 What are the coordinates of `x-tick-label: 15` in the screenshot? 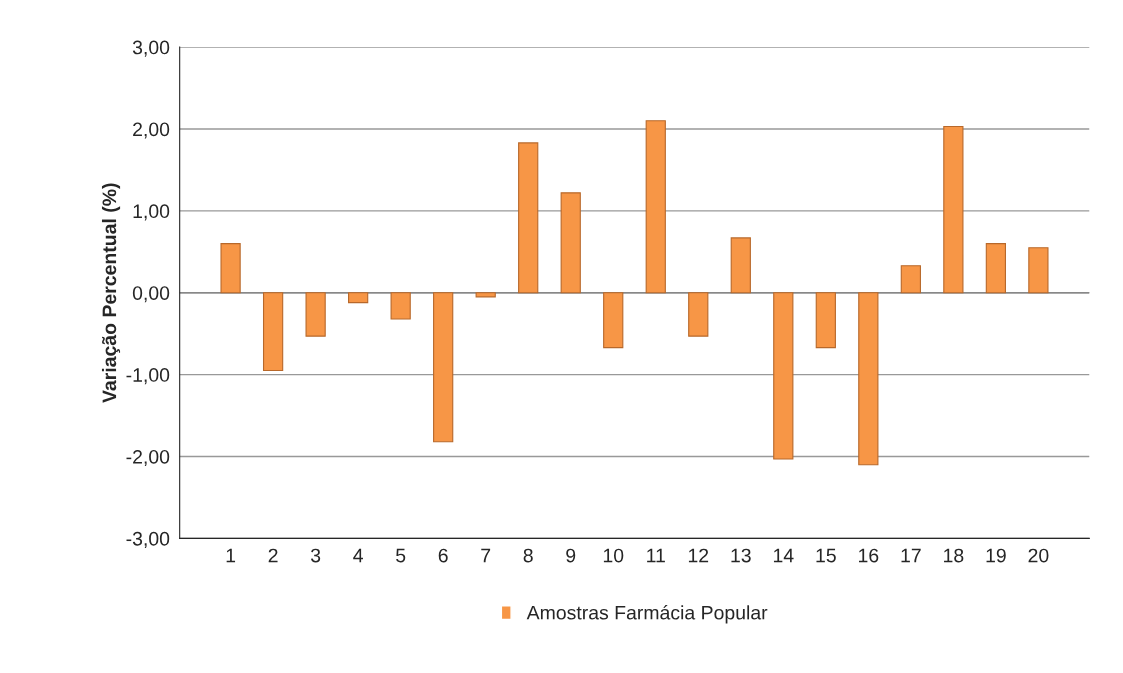 It's located at (826, 555).